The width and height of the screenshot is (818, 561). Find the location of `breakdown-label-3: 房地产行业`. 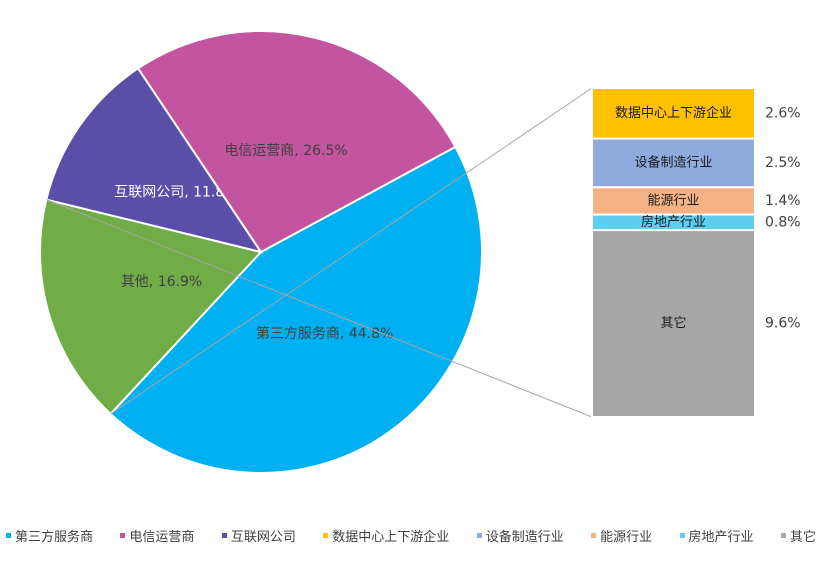

breakdown-label-3: 房地产行业 is located at coordinates (673, 222).